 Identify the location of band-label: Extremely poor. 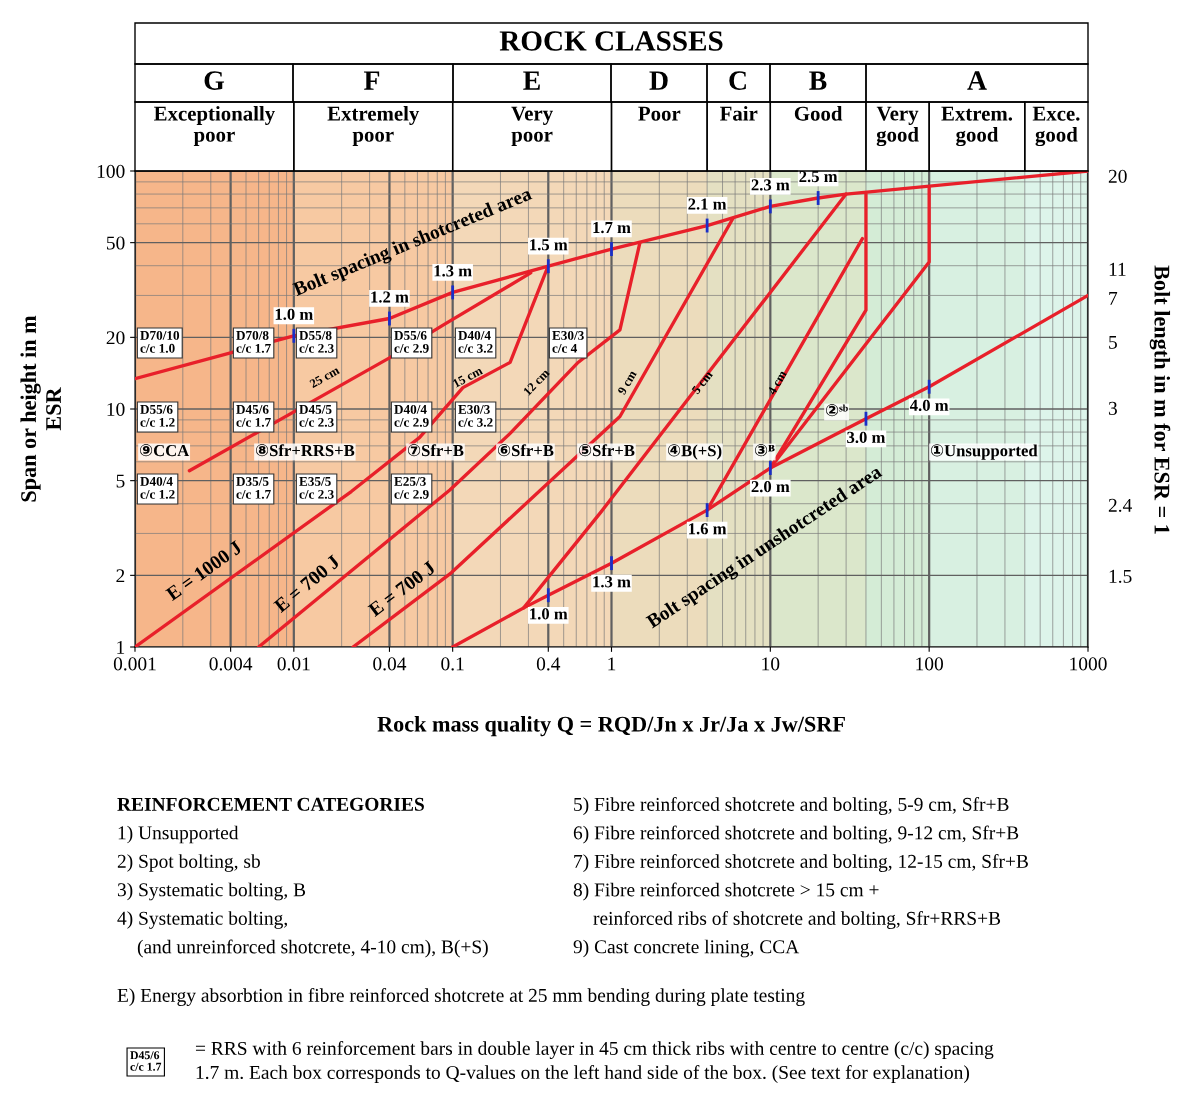
(373, 126).